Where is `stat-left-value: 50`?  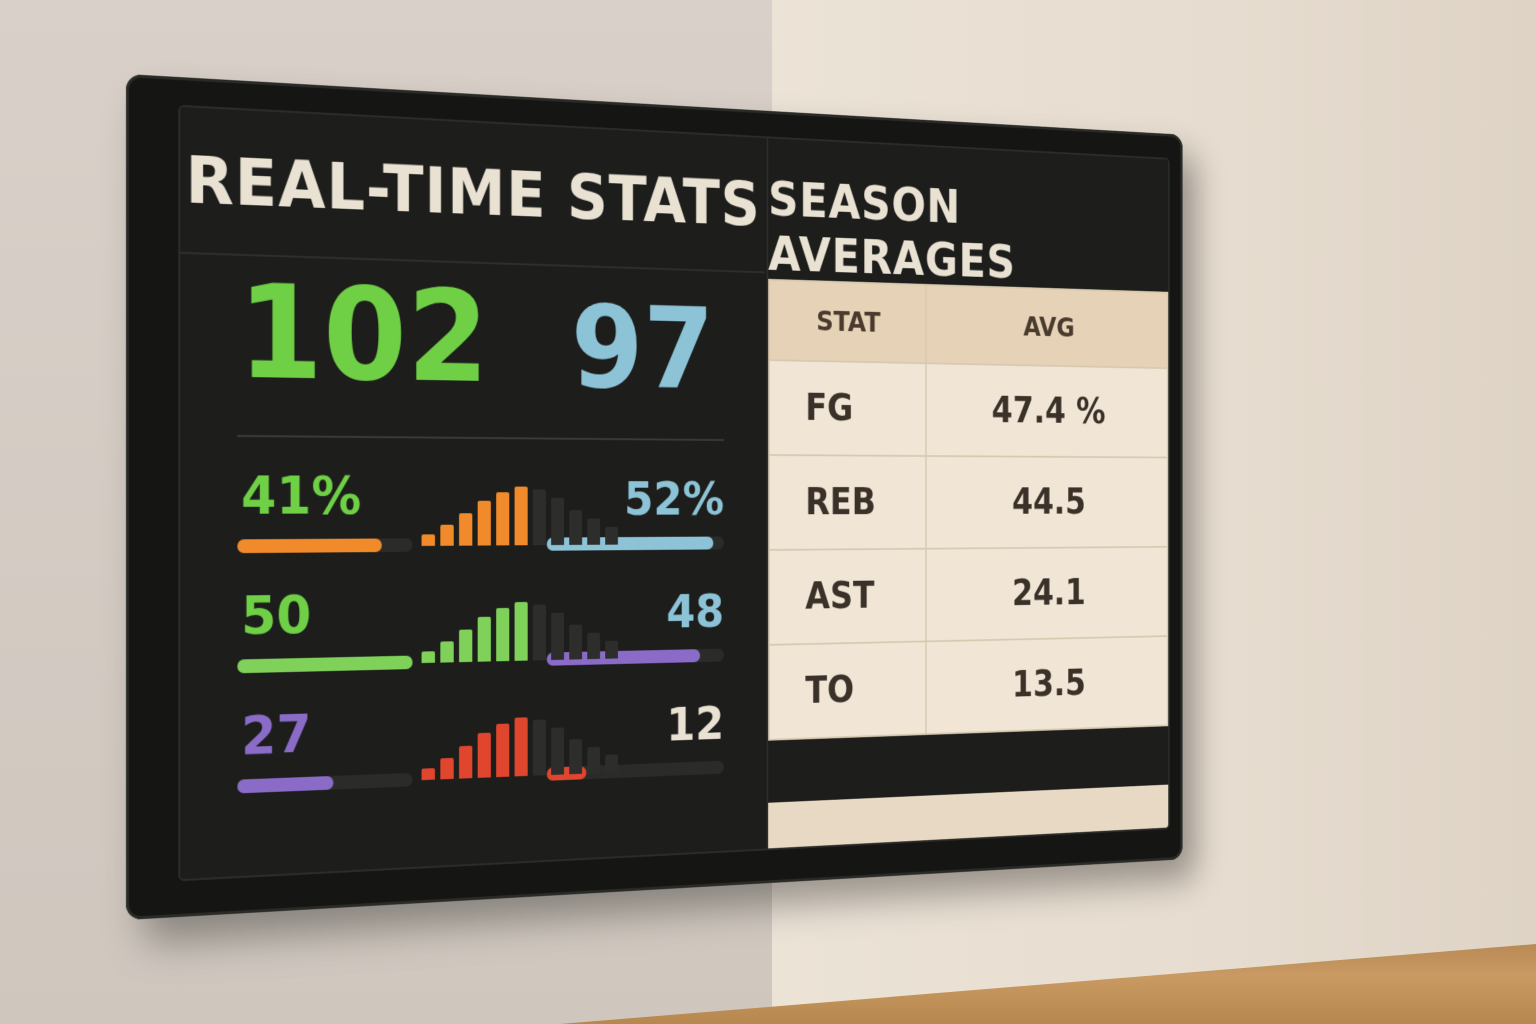 stat-left-value: 50 is located at coordinates (276, 615).